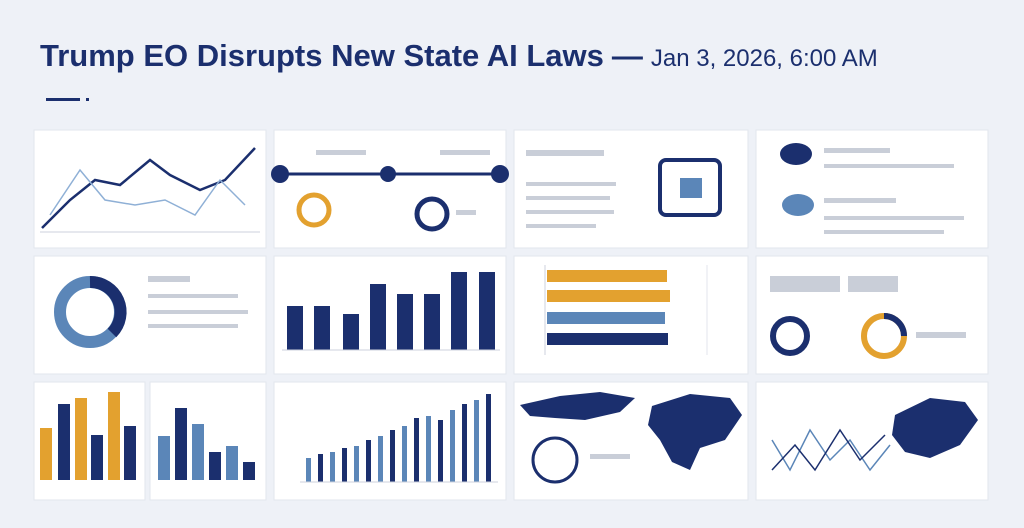 The width and height of the screenshot is (1024, 528). I want to click on icon-screen, so click(691, 188).